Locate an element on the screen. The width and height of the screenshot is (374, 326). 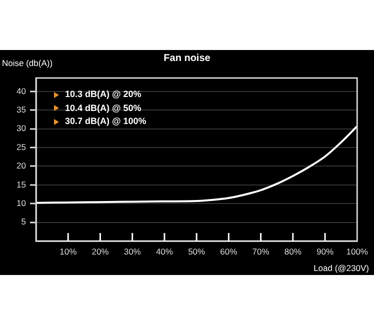
y-tick-label: 5 is located at coordinates (23, 221).